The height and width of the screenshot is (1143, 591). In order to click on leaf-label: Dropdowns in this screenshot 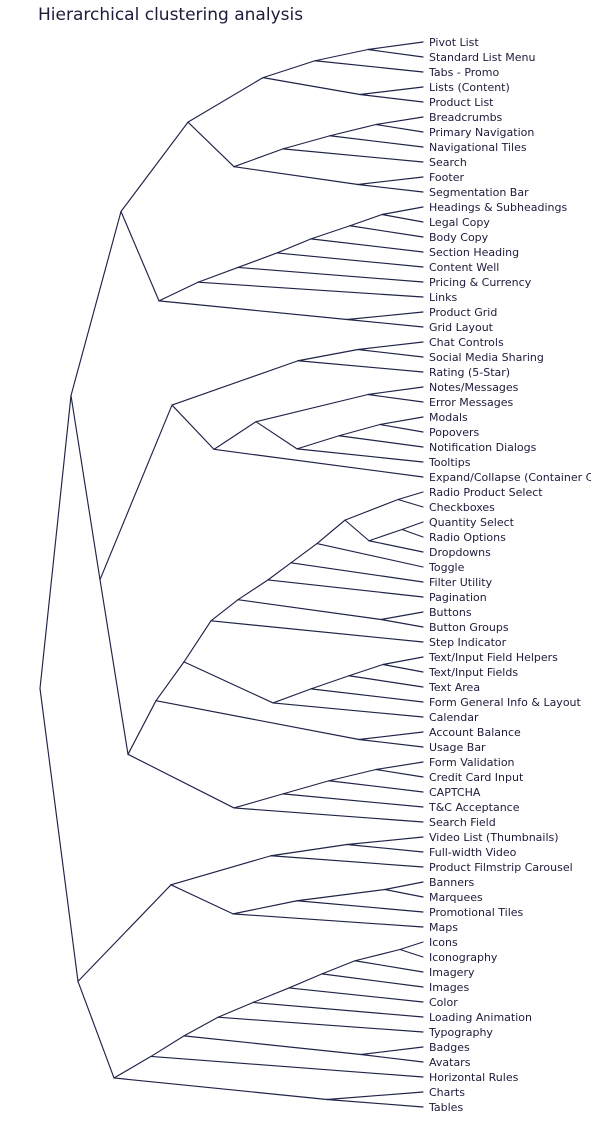, I will do `click(460, 552)`.